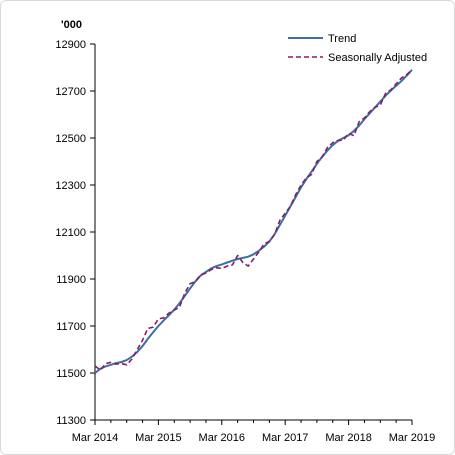  Describe the element at coordinates (222, 438) in the screenshot. I see `x-tick-label: Mar 2016` at that location.